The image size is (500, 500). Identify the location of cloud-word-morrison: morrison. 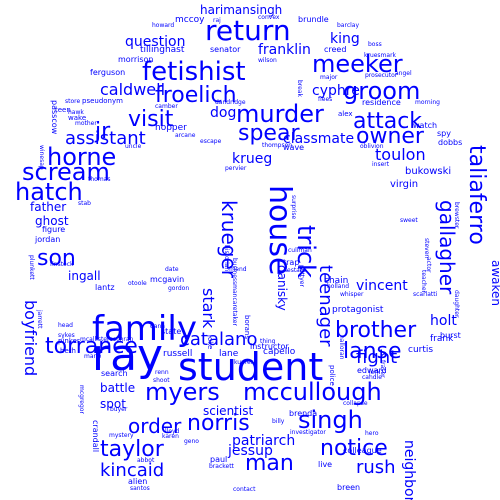
(135, 59).